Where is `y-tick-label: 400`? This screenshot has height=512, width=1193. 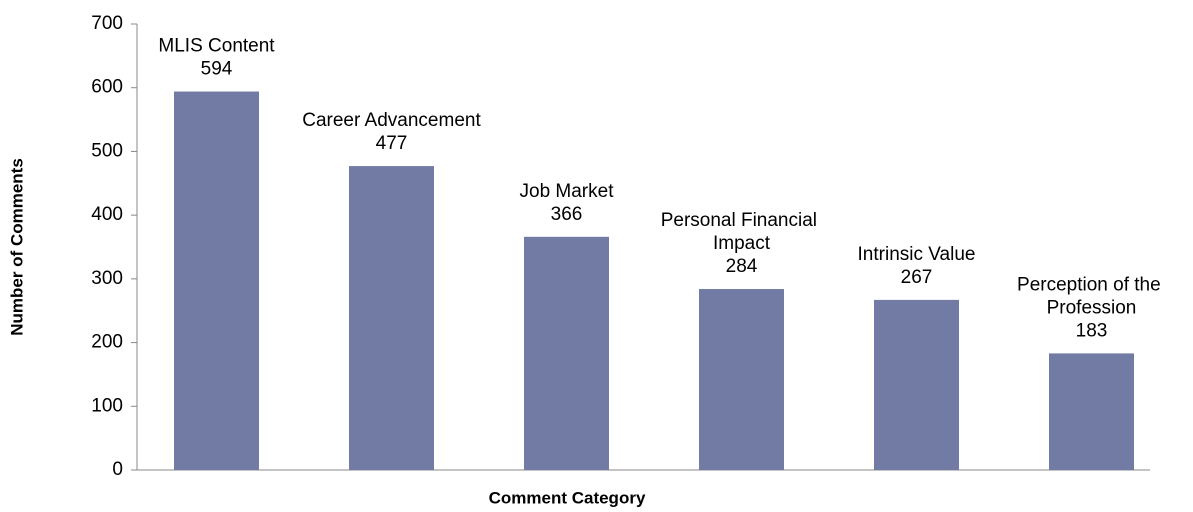 y-tick-label: 400 is located at coordinates (107, 214).